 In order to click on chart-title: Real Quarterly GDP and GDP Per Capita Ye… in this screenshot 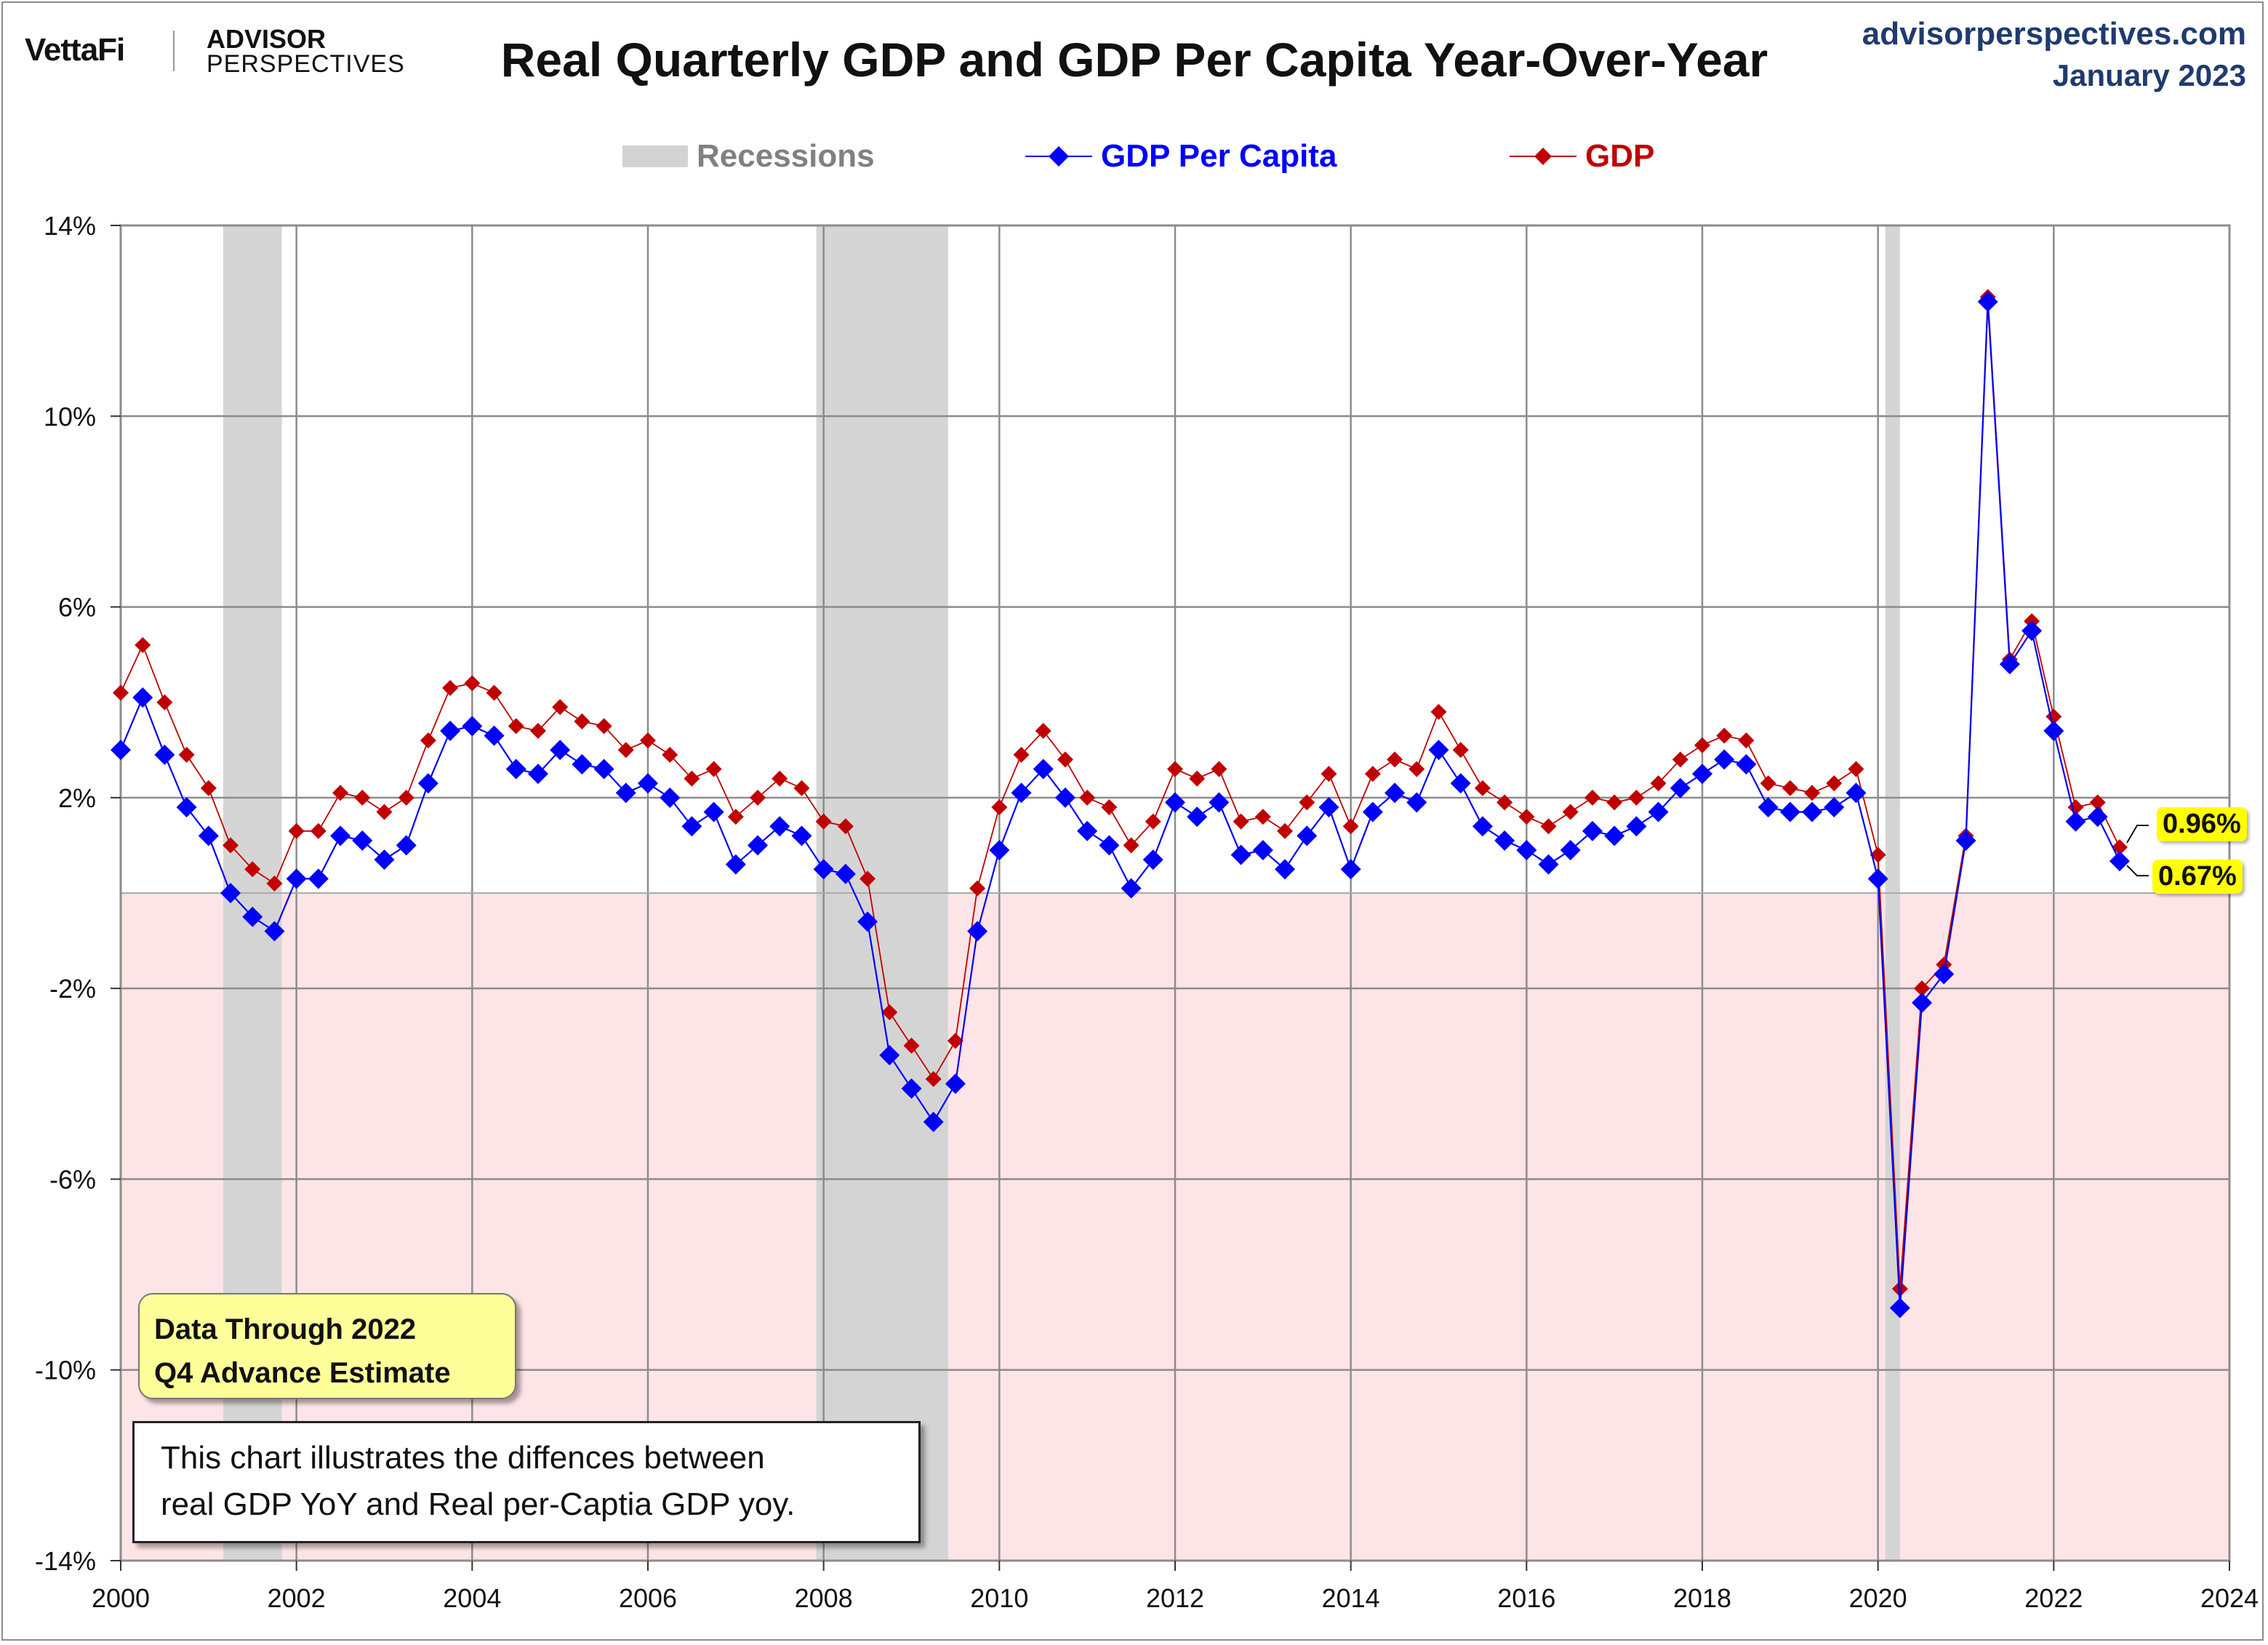, I will do `click(1134, 60)`.